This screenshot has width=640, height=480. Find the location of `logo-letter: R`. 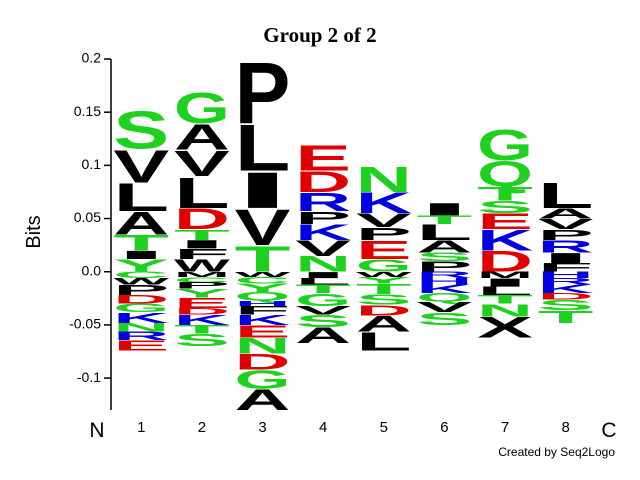

logo-letter: R is located at coordinates (141, 335).